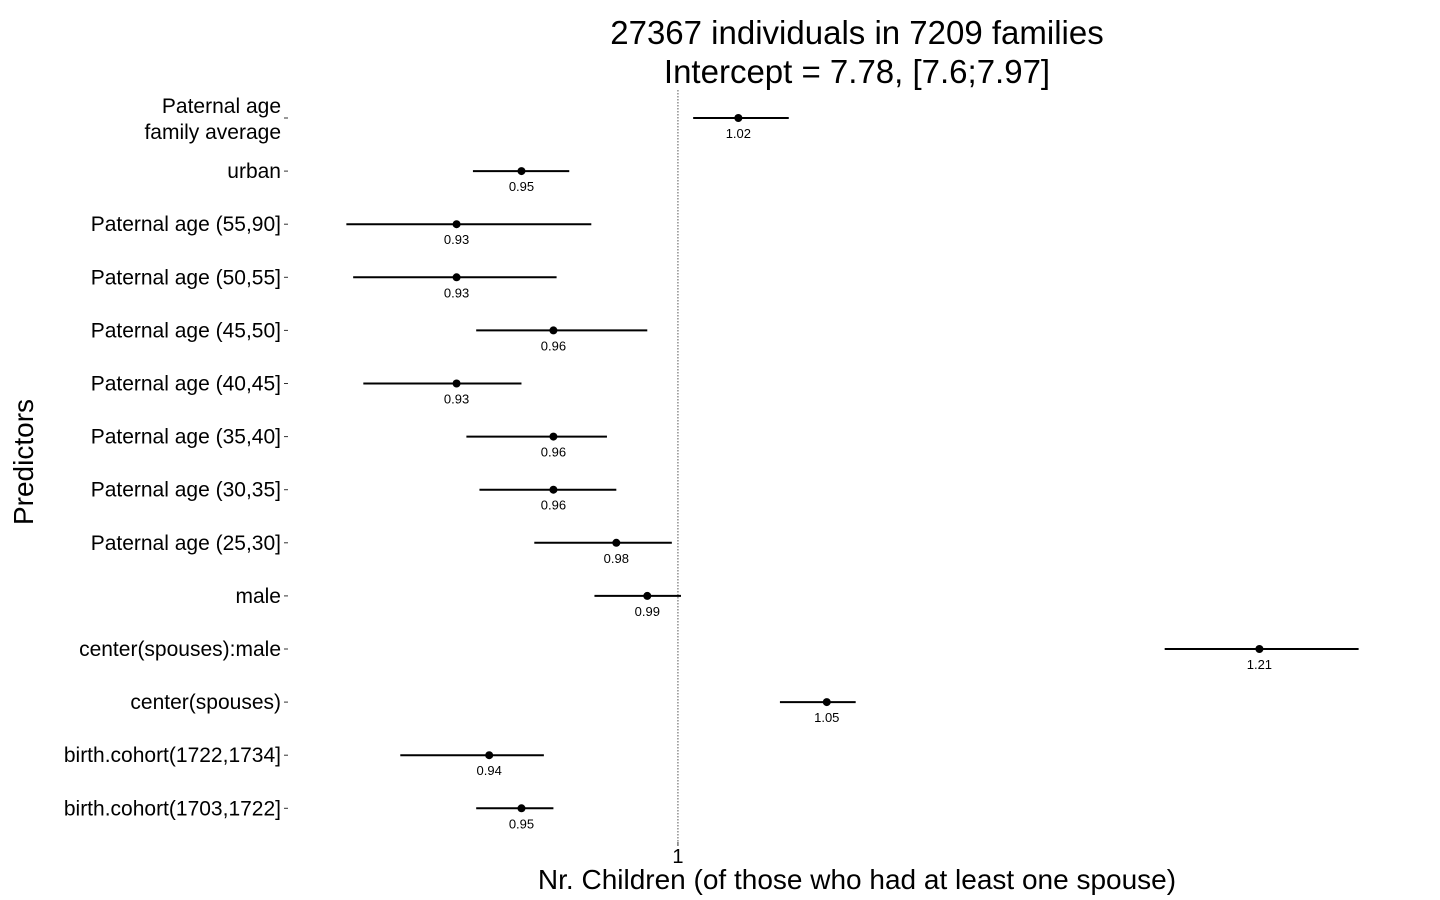  What do you see at coordinates (186, 384) in the screenshot?
I see `predictor-label: Paternal age (40,45]` at bounding box center [186, 384].